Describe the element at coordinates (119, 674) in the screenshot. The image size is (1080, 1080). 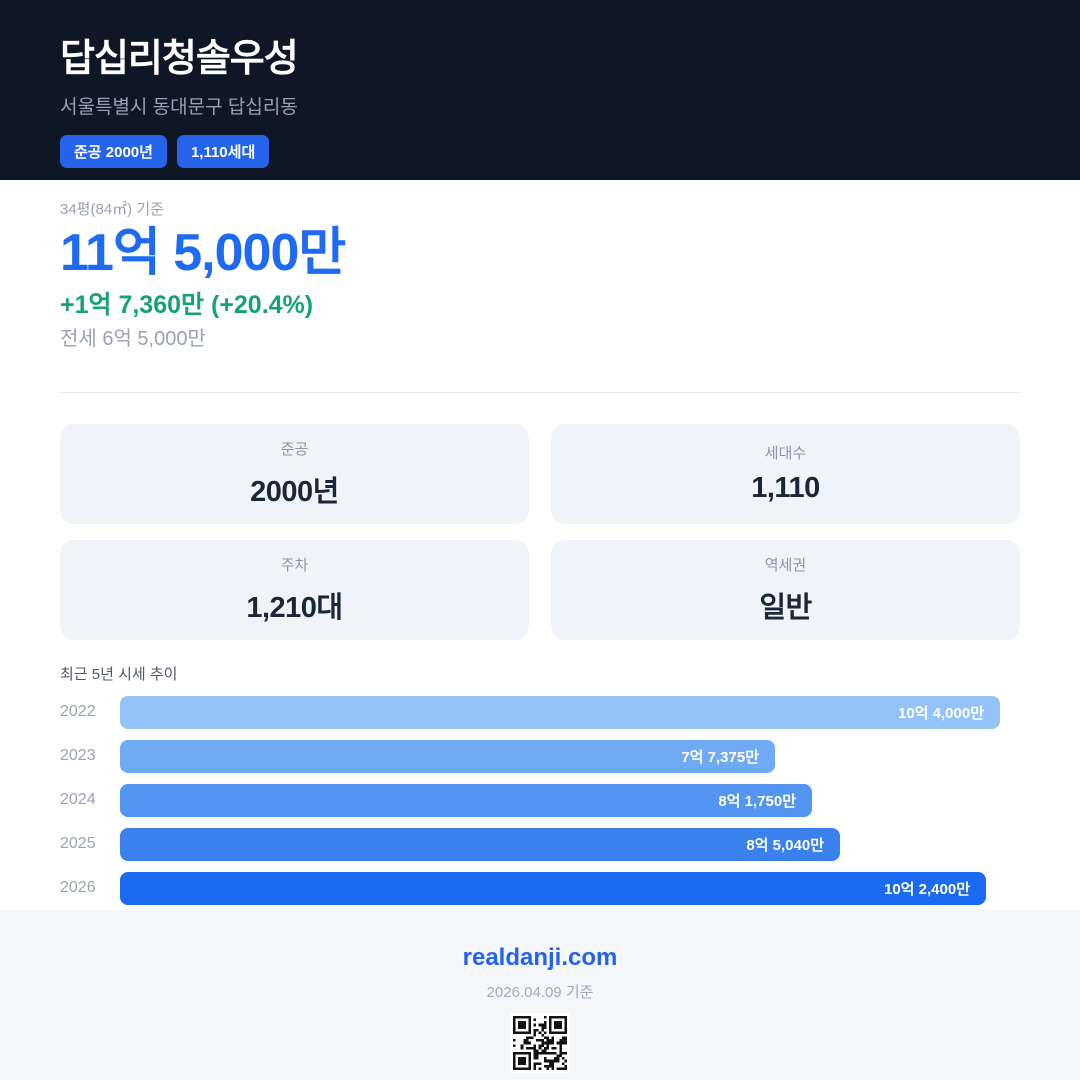
I see `chart-title: 최근 5년 시세 추이` at that location.